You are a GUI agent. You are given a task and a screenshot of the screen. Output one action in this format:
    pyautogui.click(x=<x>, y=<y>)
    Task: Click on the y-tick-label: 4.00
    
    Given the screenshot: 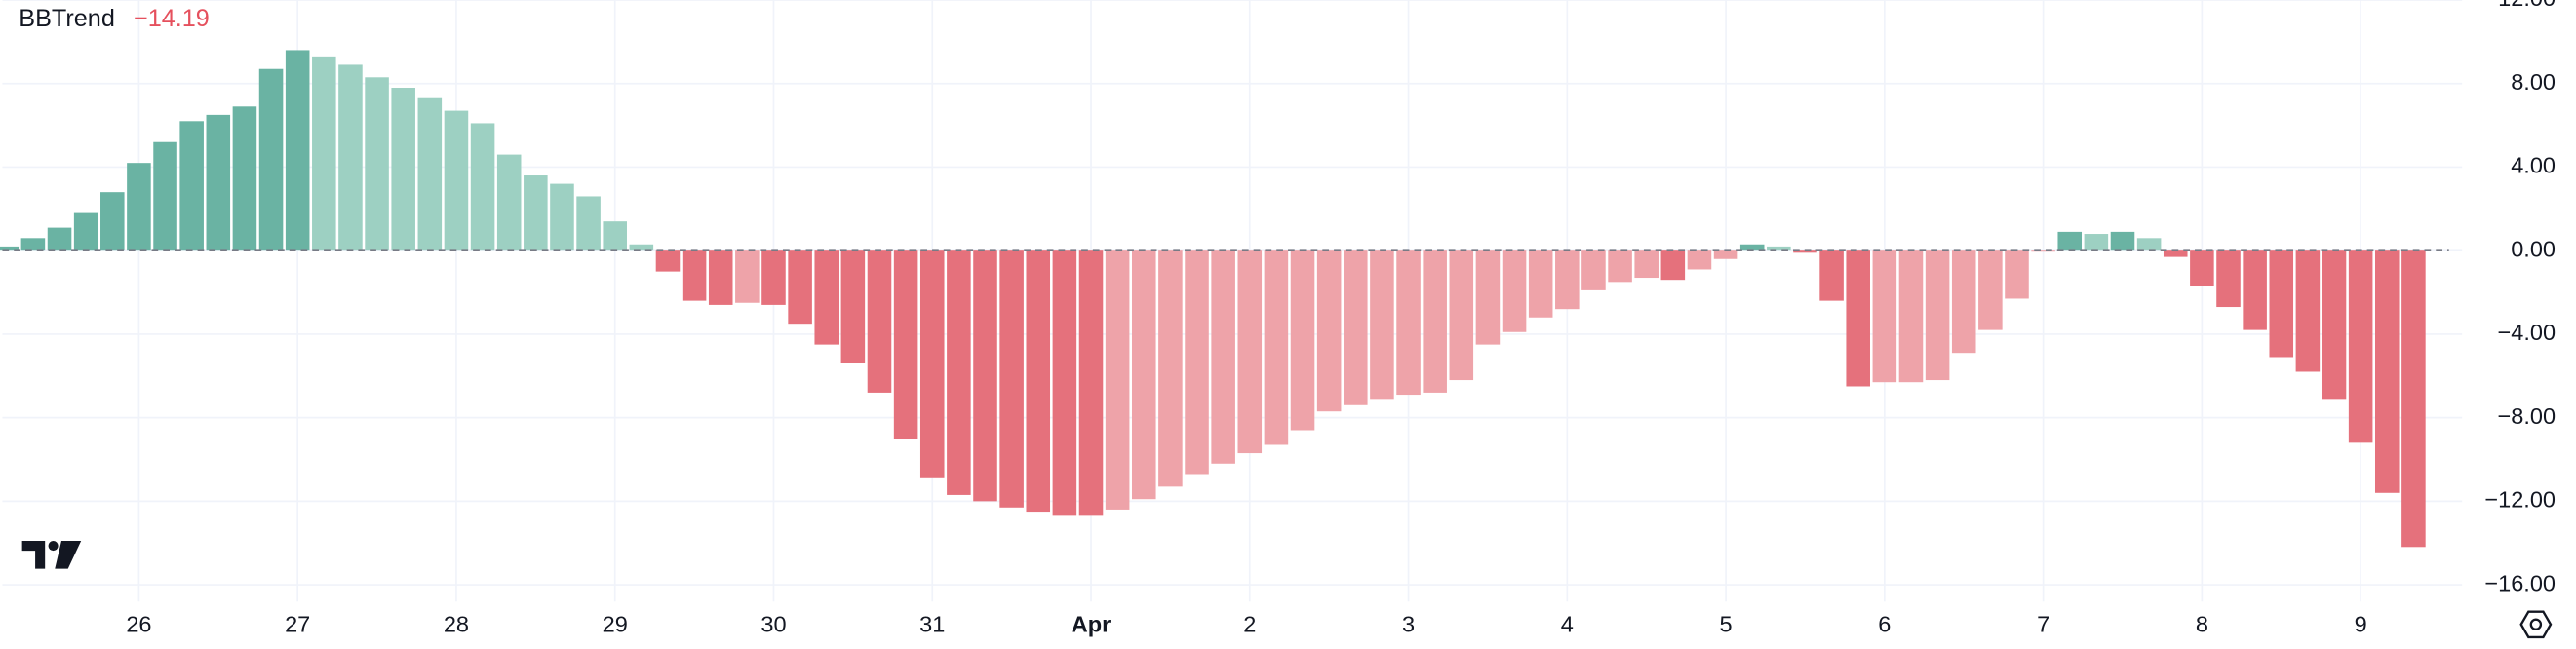 What is the action you would take?
    pyautogui.click(x=2533, y=165)
    